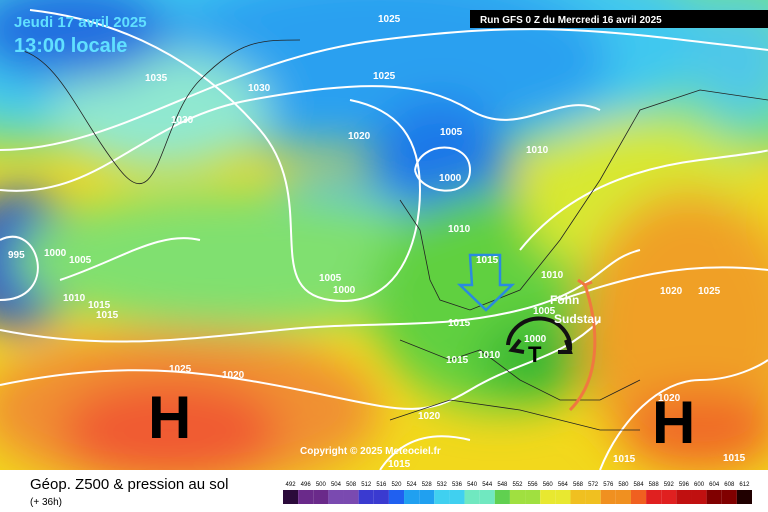 This screenshot has width=768, height=512. I want to click on scale-label: 540, so click(472, 485).